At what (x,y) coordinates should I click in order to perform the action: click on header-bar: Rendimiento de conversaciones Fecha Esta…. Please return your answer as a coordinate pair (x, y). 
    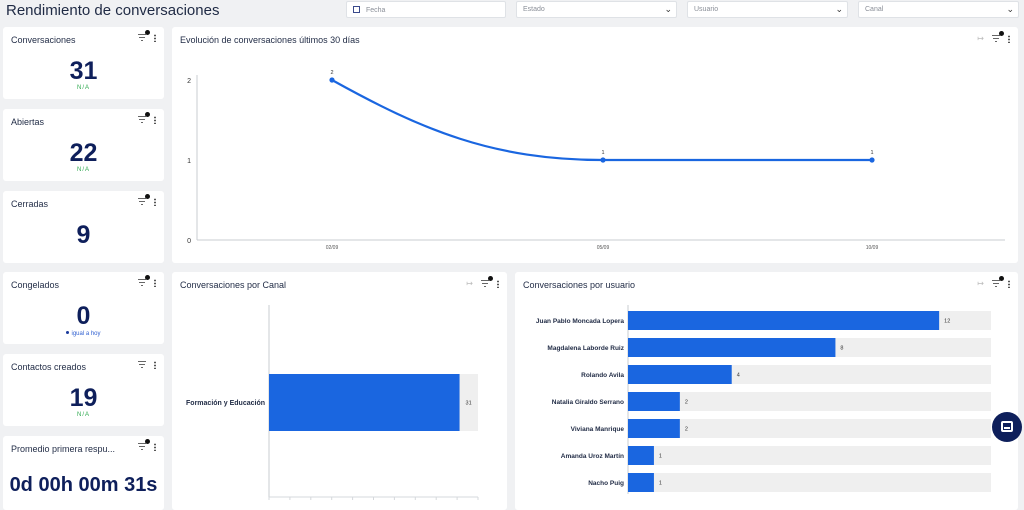
    Looking at the image, I should click on (512, 11).